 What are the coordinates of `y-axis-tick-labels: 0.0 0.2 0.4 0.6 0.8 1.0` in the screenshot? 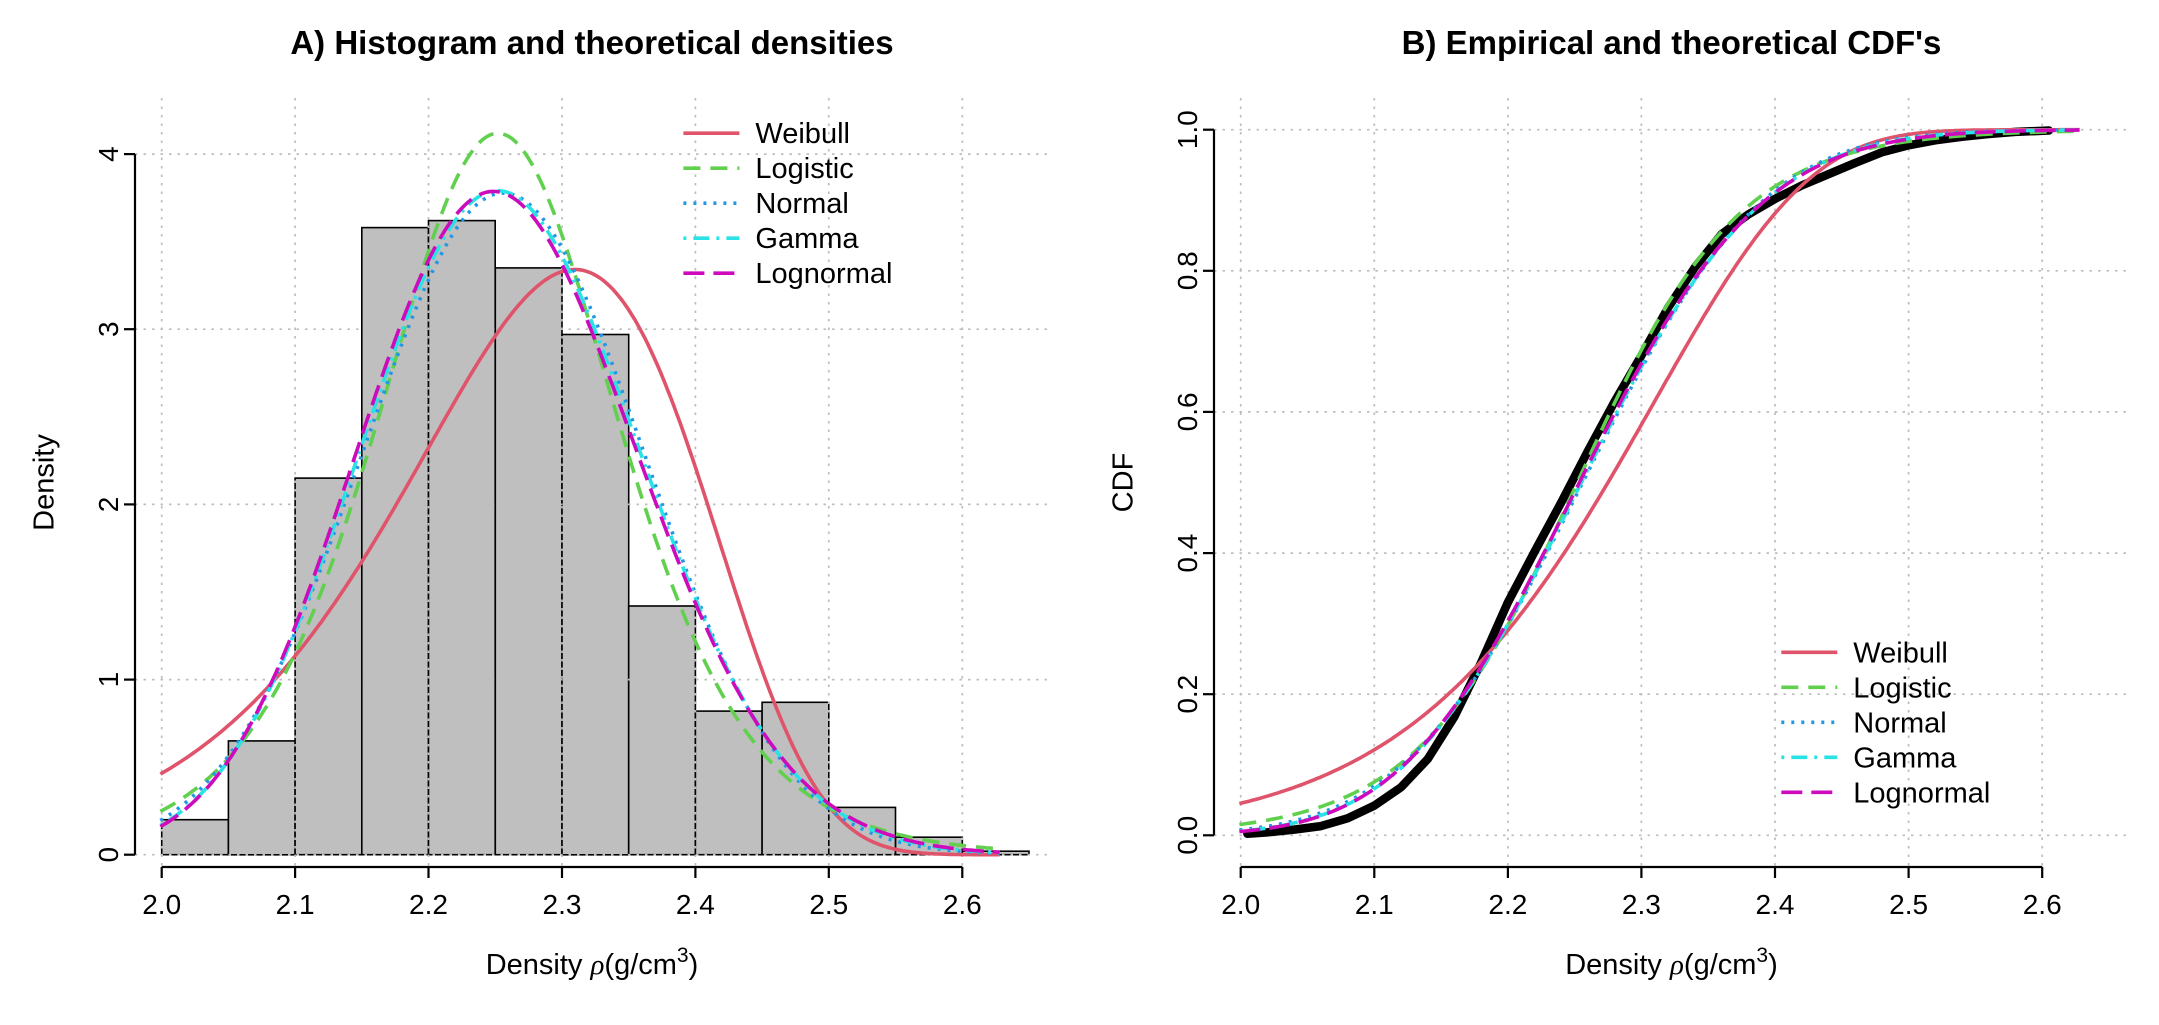 It's located at (1187, 482).